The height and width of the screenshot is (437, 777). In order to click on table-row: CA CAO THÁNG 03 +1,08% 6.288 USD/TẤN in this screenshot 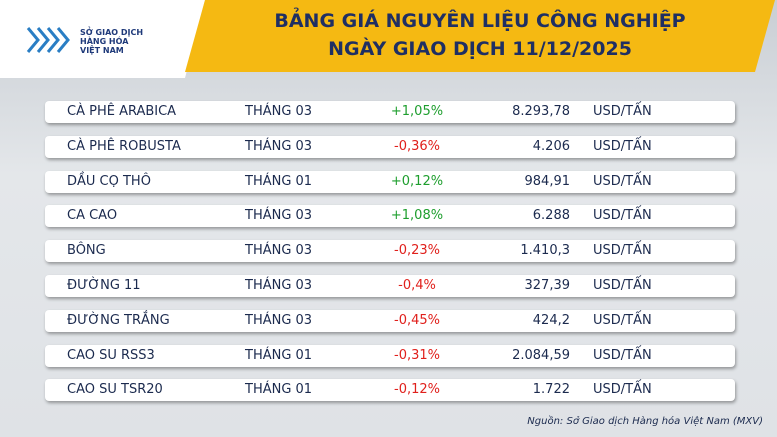, I will do `click(390, 216)`.